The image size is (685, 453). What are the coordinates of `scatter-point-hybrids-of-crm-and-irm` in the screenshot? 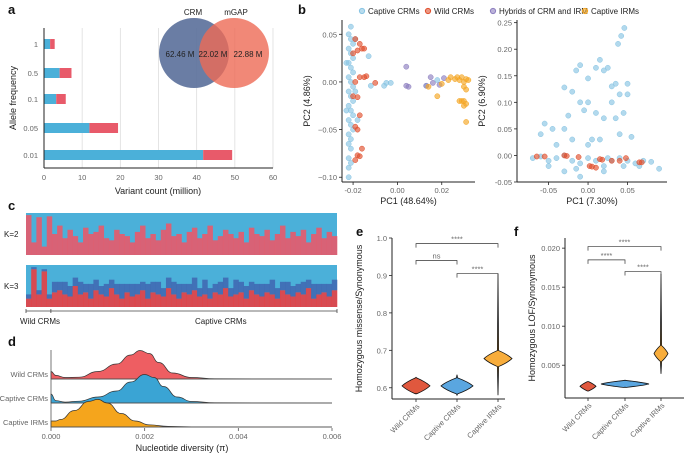 It's located at (430, 77).